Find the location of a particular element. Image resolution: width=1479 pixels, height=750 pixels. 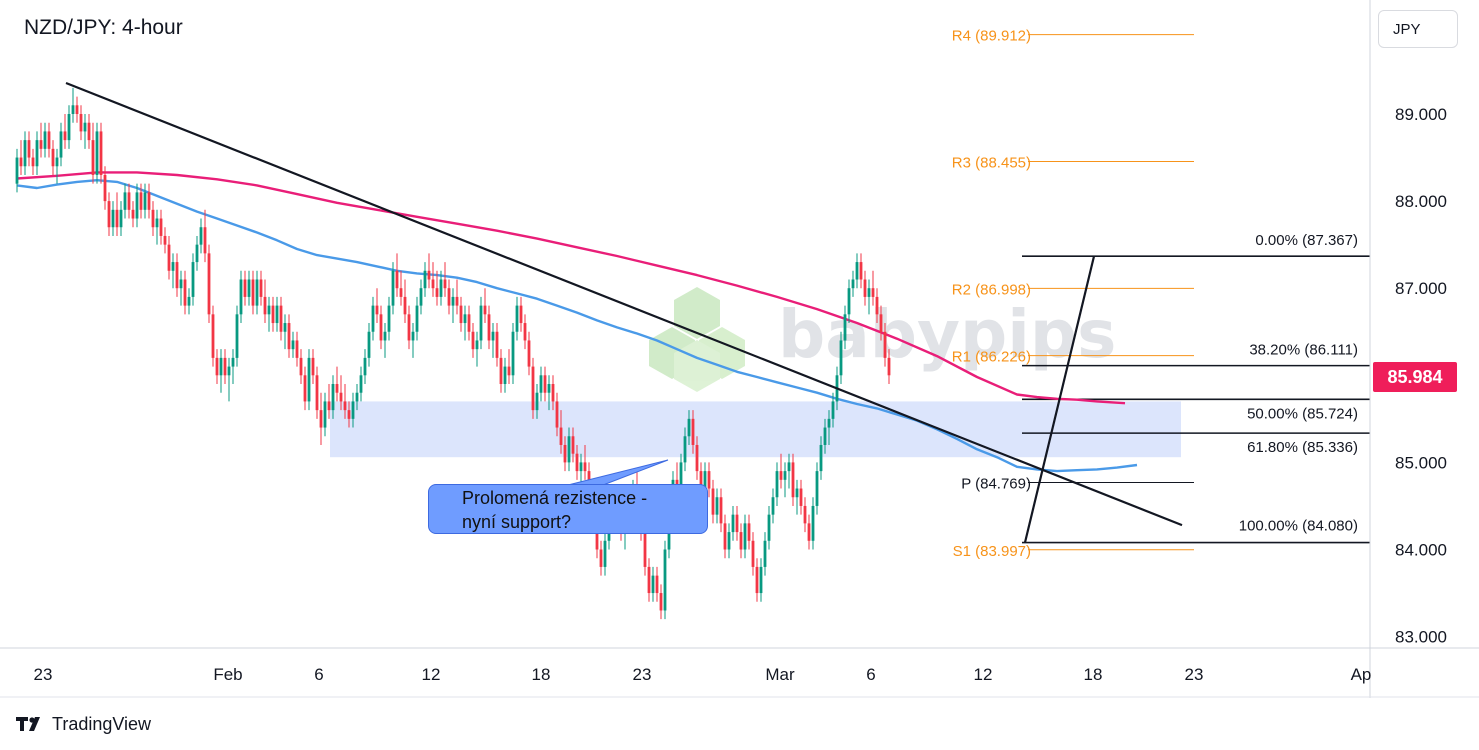

time-tick-label: 12 is located at coordinates (431, 674).